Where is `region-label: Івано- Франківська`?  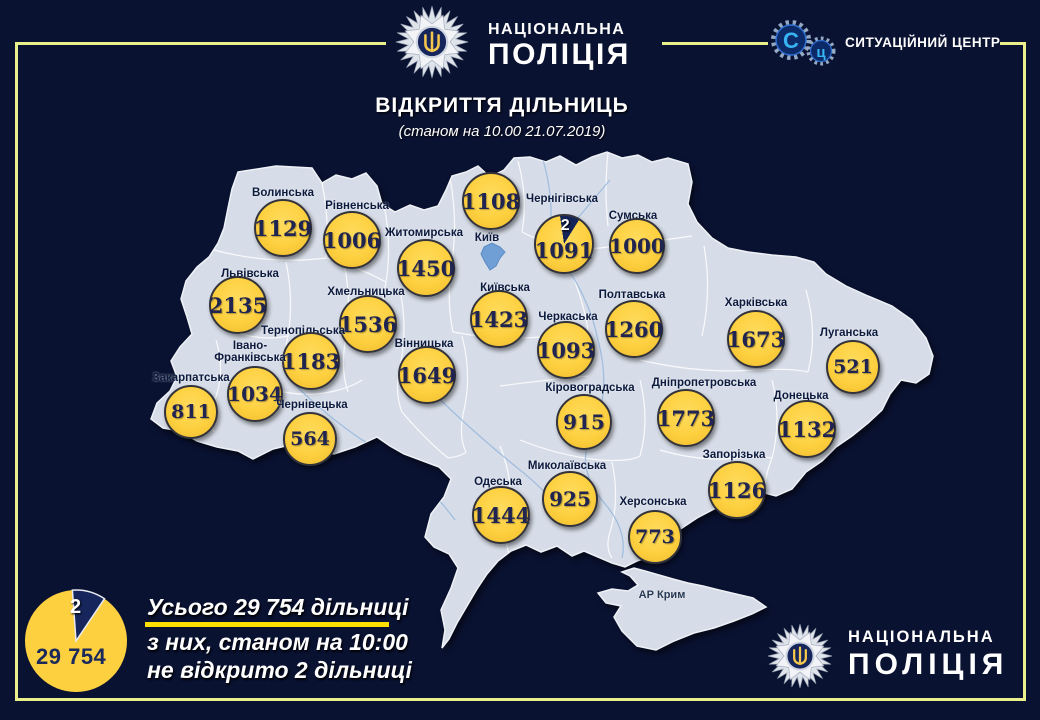 region-label: Івано- Франківська is located at coordinates (250, 352).